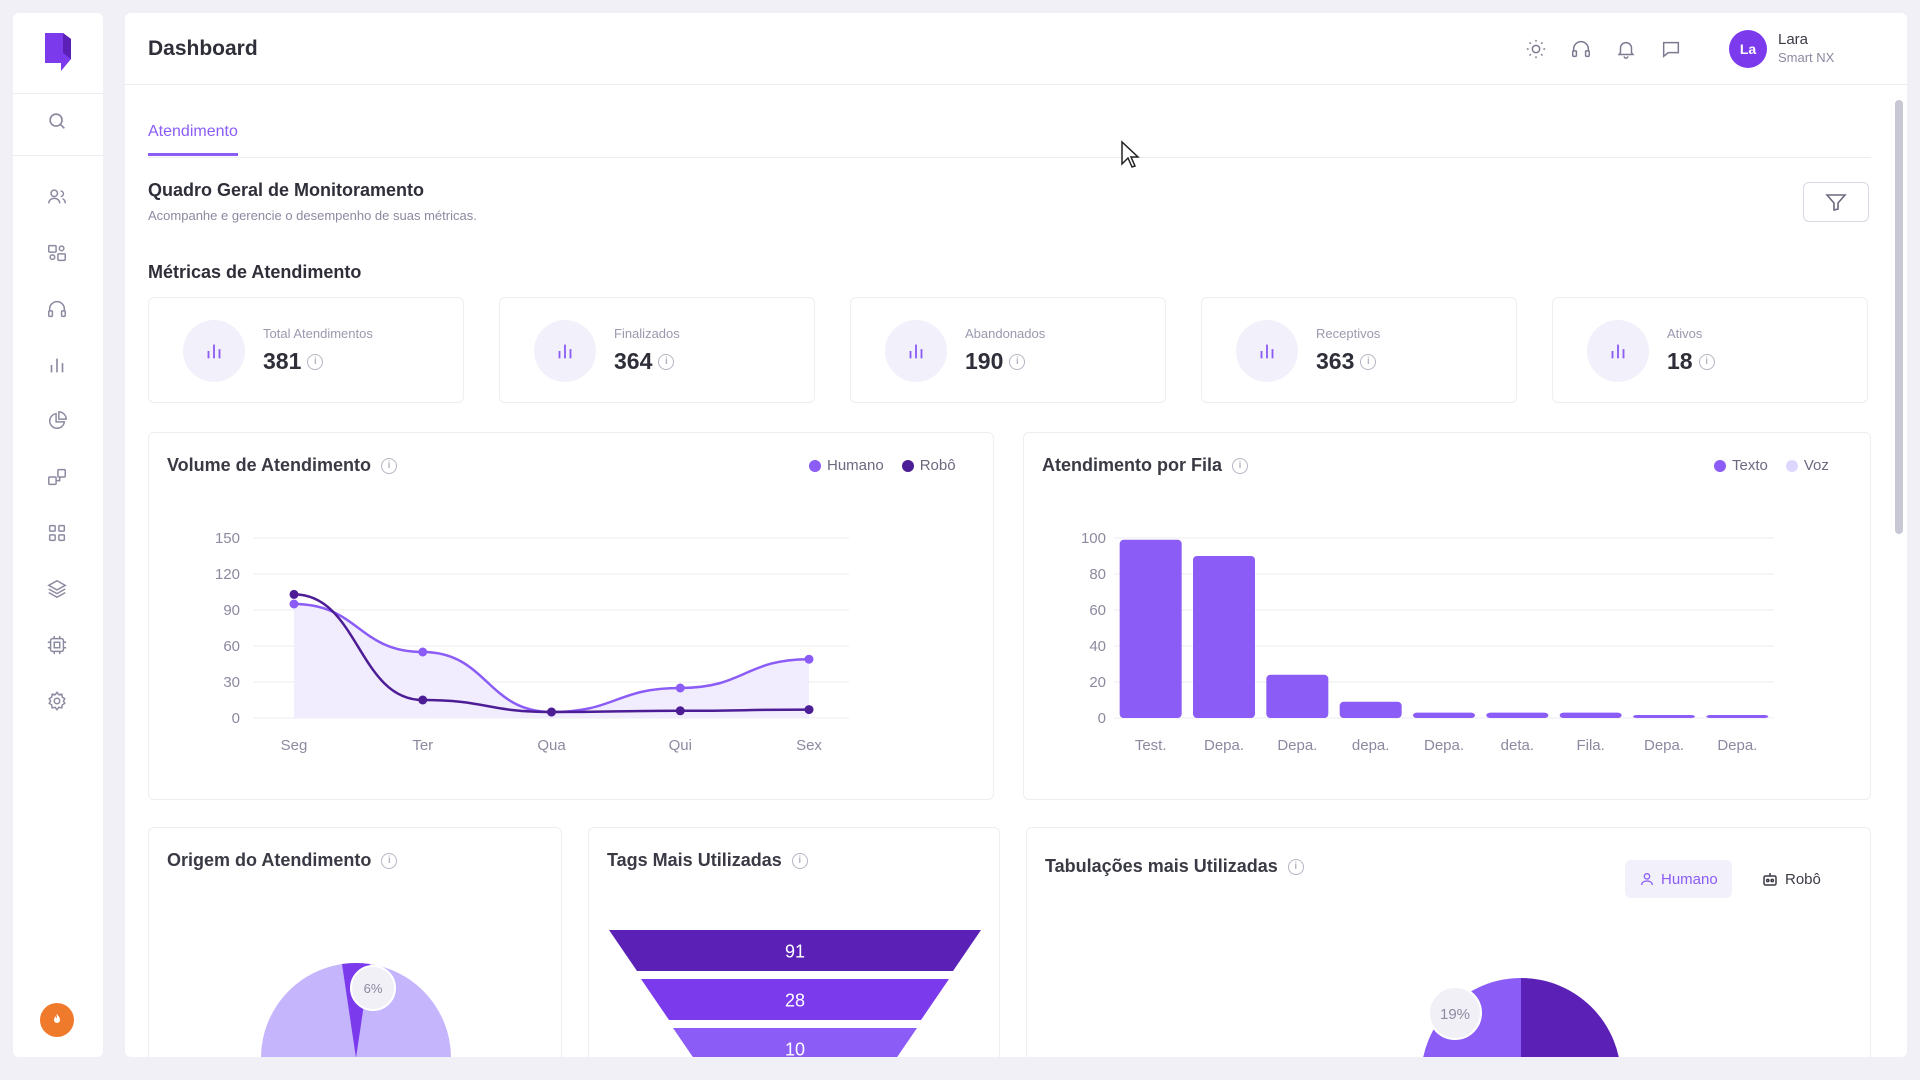 This screenshot has width=1920, height=1080. Describe the element at coordinates (57, 197) in the screenshot. I see `users-icon` at that location.